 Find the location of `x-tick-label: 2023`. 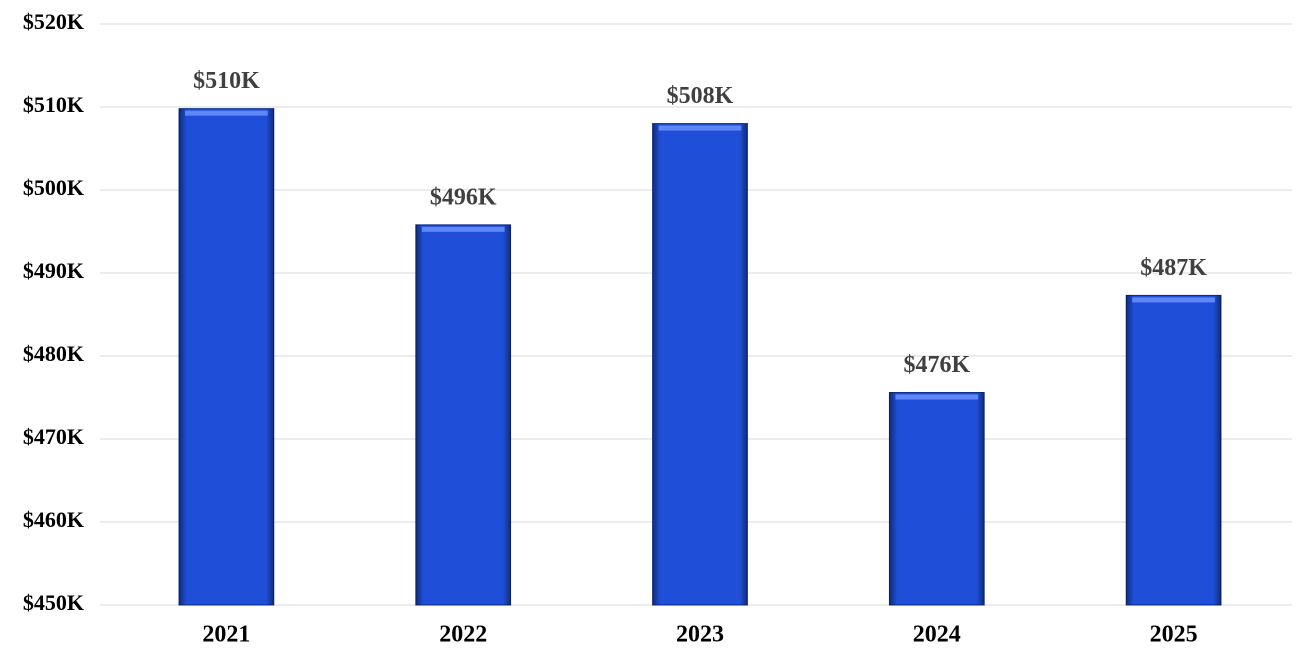

x-tick-label: 2023 is located at coordinates (700, 635).